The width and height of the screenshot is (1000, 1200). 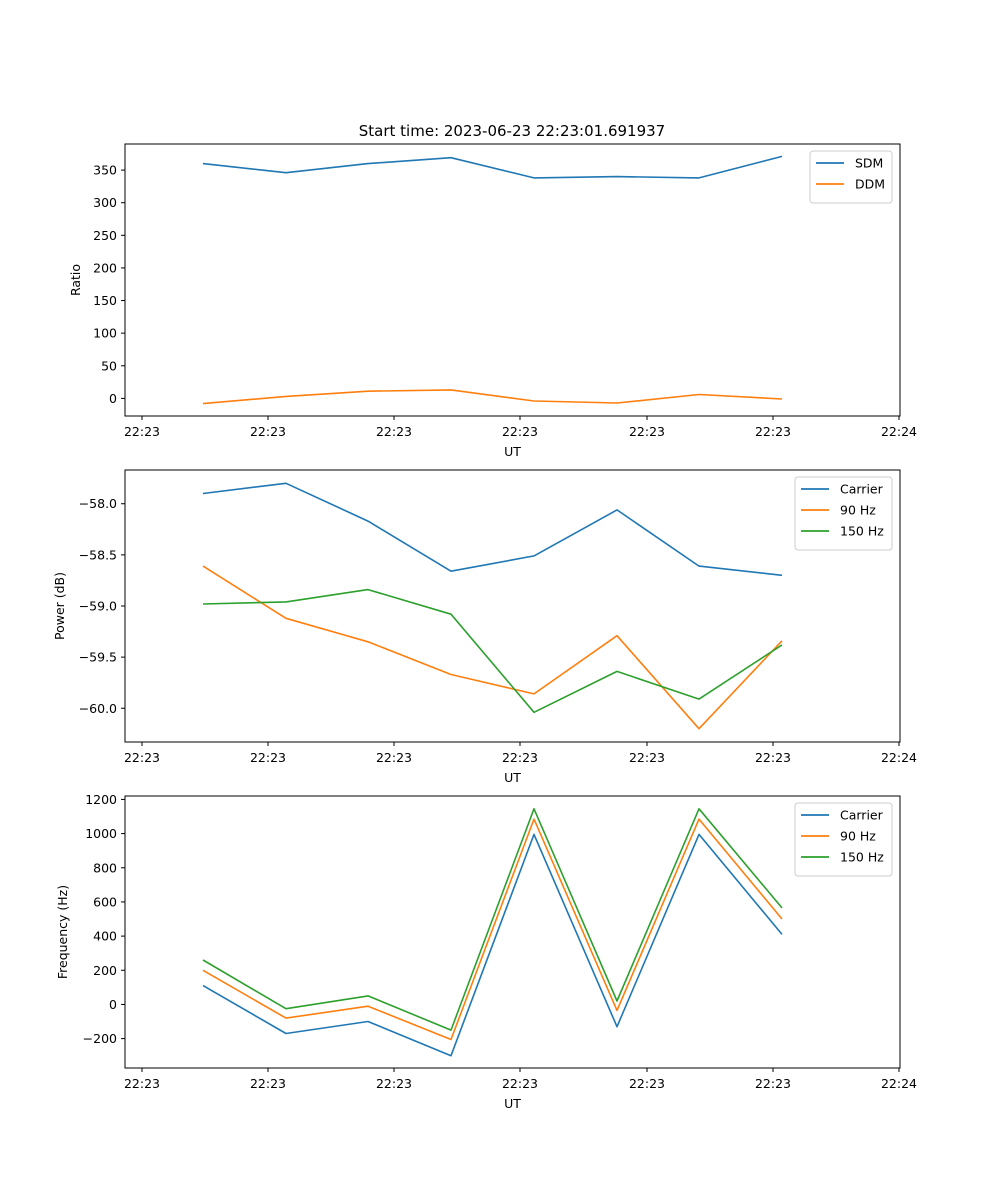 What do you see at coordinates (100, 1038) in the screenshot?
I see `y-tick-label: −200` at bounding box center [100, 1038].